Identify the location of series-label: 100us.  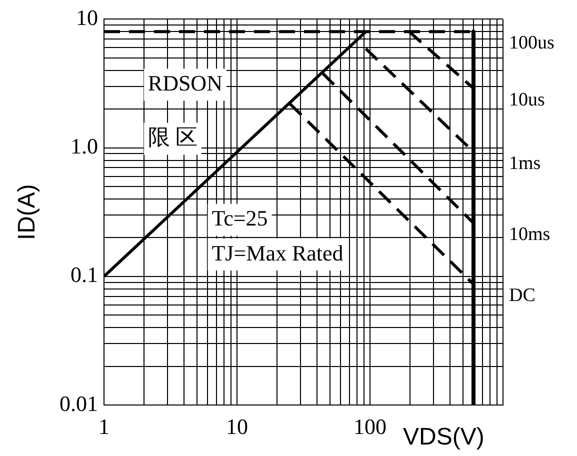
(531, 43).